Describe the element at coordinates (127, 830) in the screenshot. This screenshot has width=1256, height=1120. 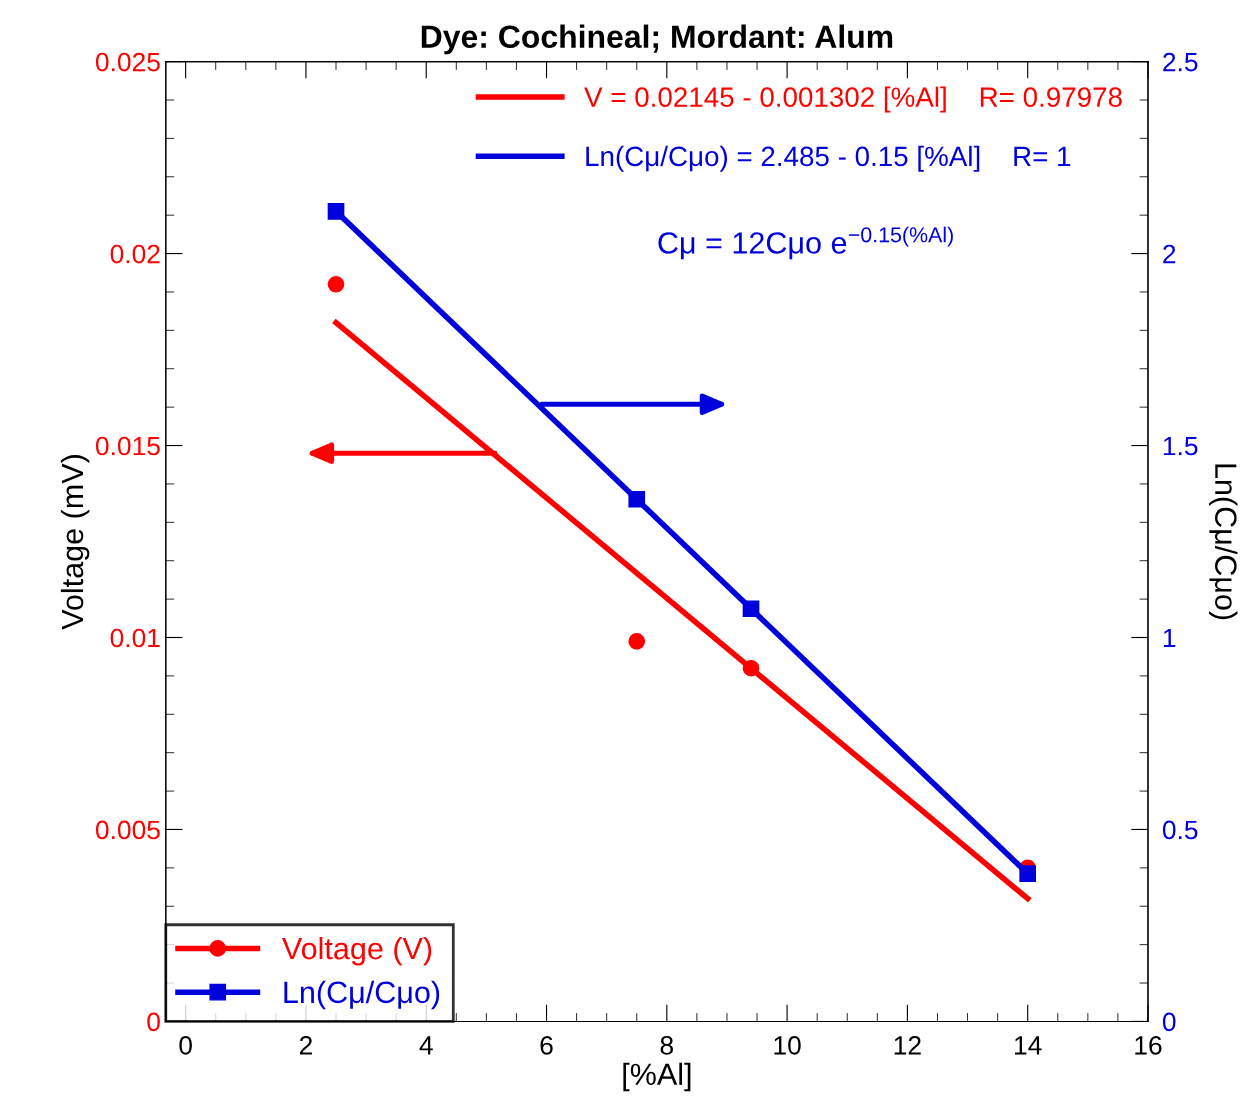
I see `y-tick-label: 0.005` at that location.